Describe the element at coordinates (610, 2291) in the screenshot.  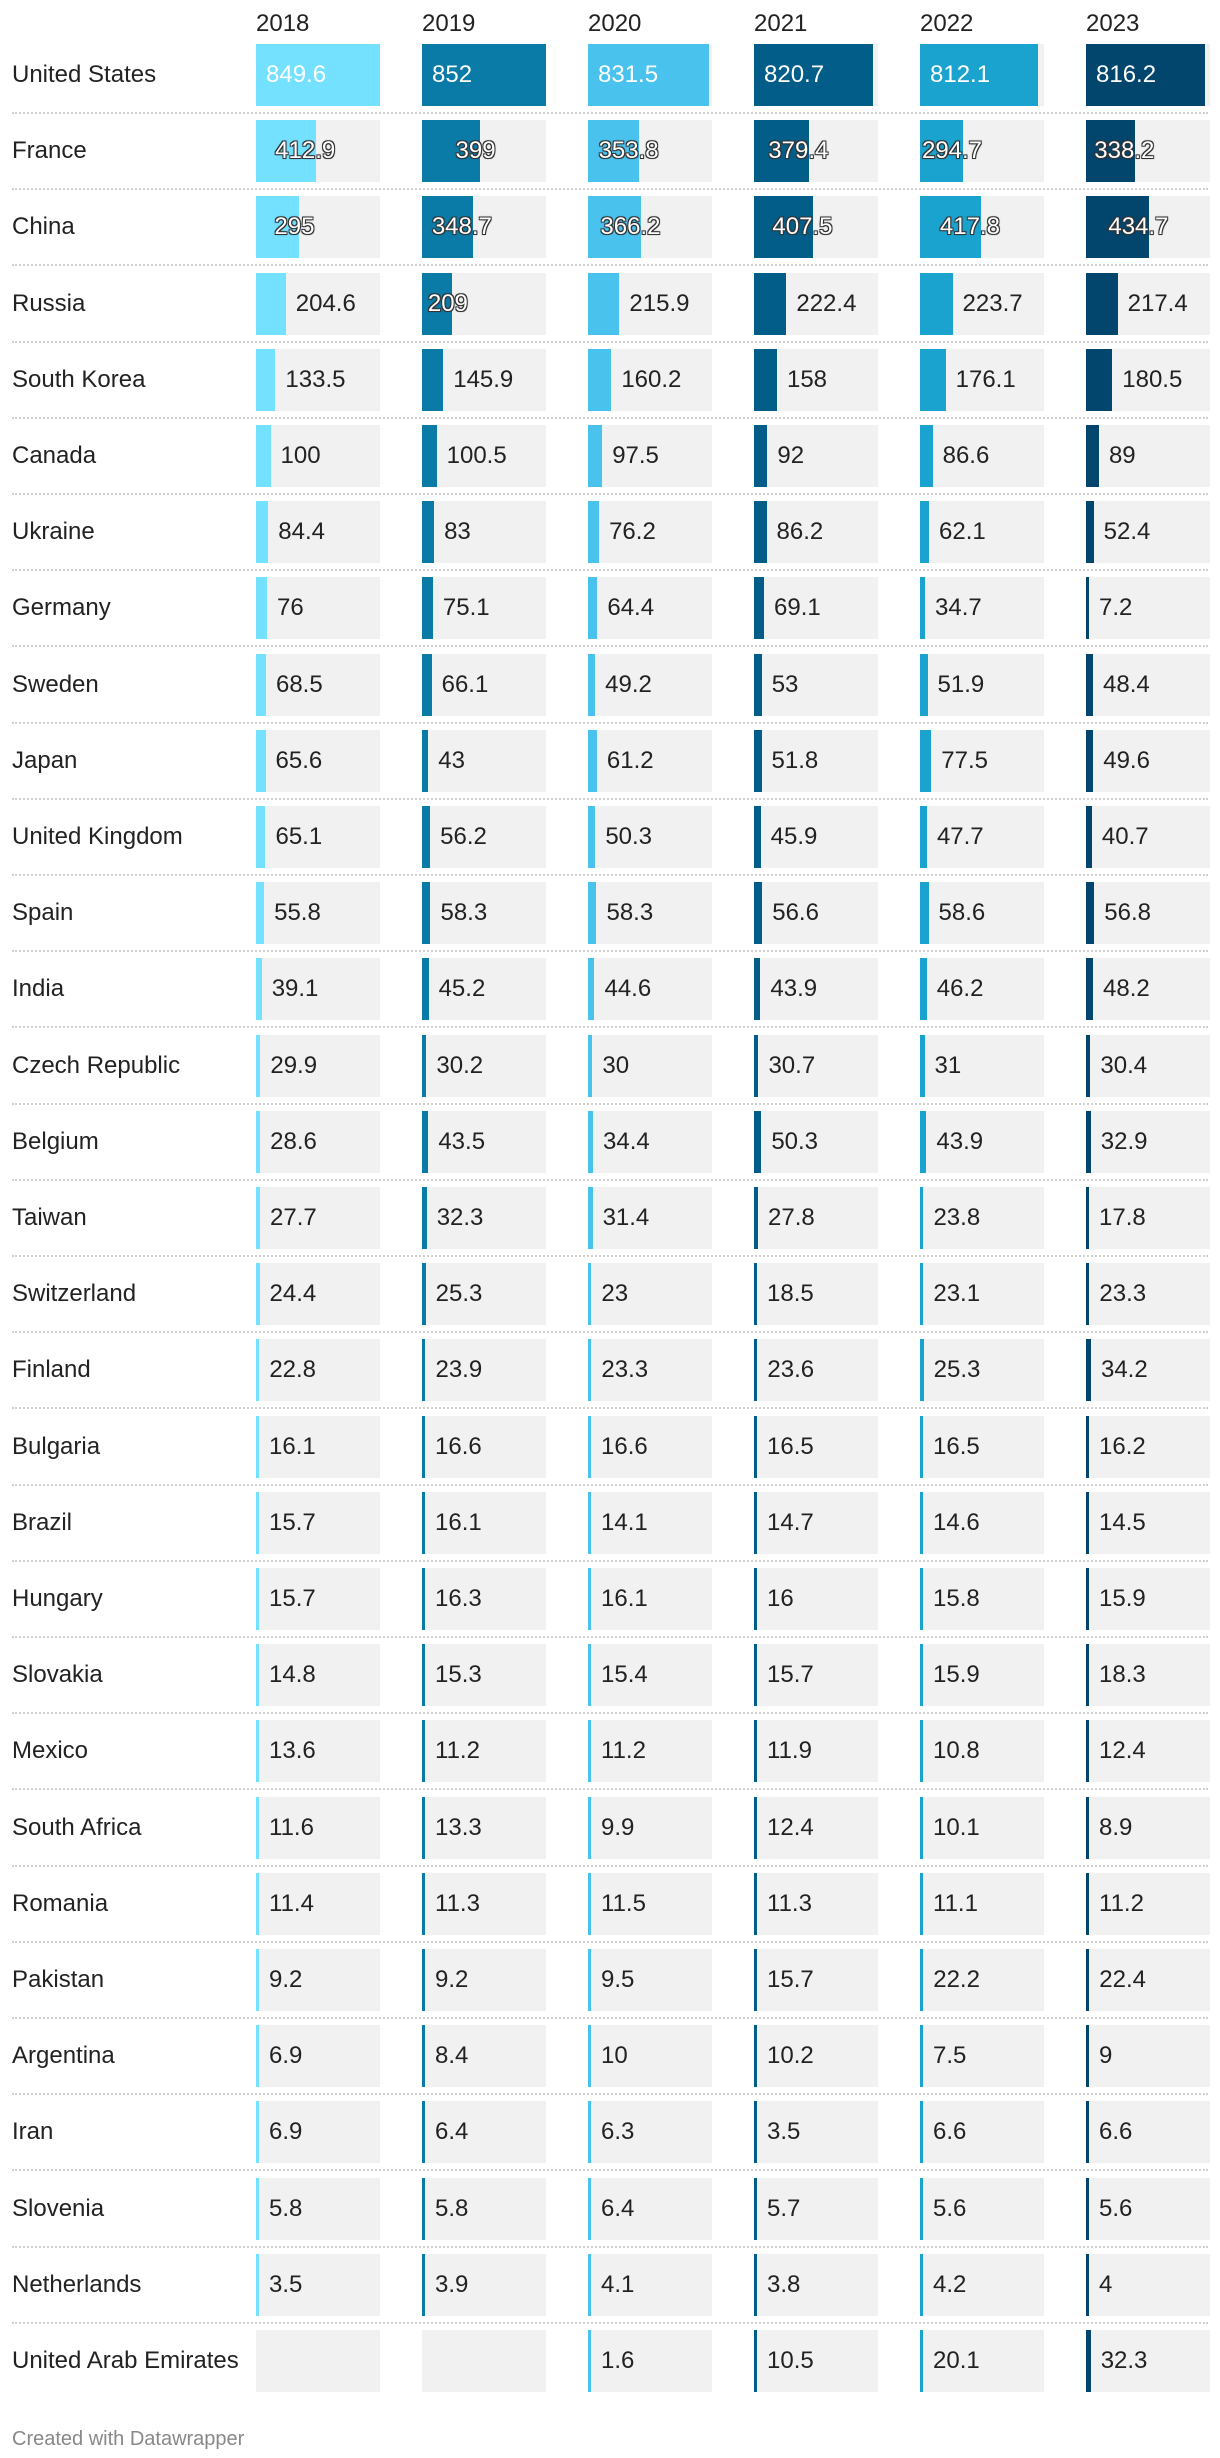
I see `table-row: Netherlands 3.5 3.9 4.1 3.8 4.2 4` at that location.